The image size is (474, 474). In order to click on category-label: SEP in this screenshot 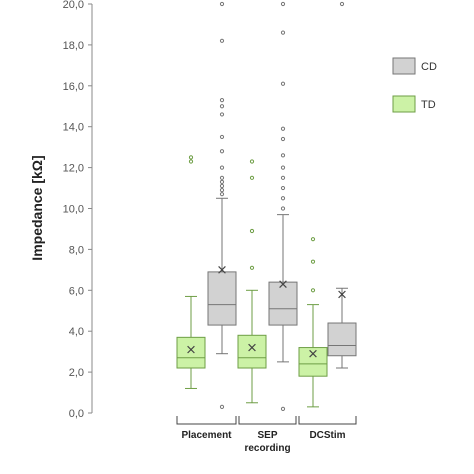, I will do `click(267, 435)`.